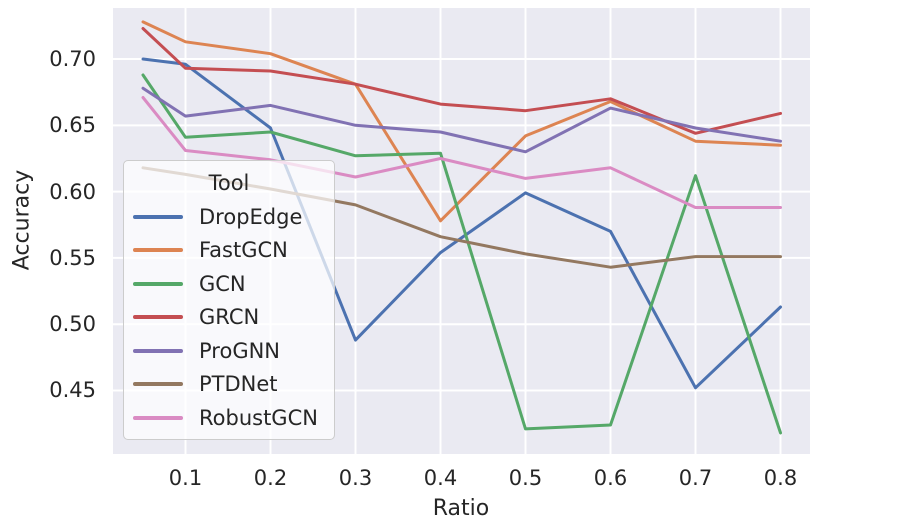 Image resolution: width=900 pixels, height=528 pixels. Describe the element at coordinates (695, 478) in the screenshot. I see `x-tick-label: 0.7` at that location.